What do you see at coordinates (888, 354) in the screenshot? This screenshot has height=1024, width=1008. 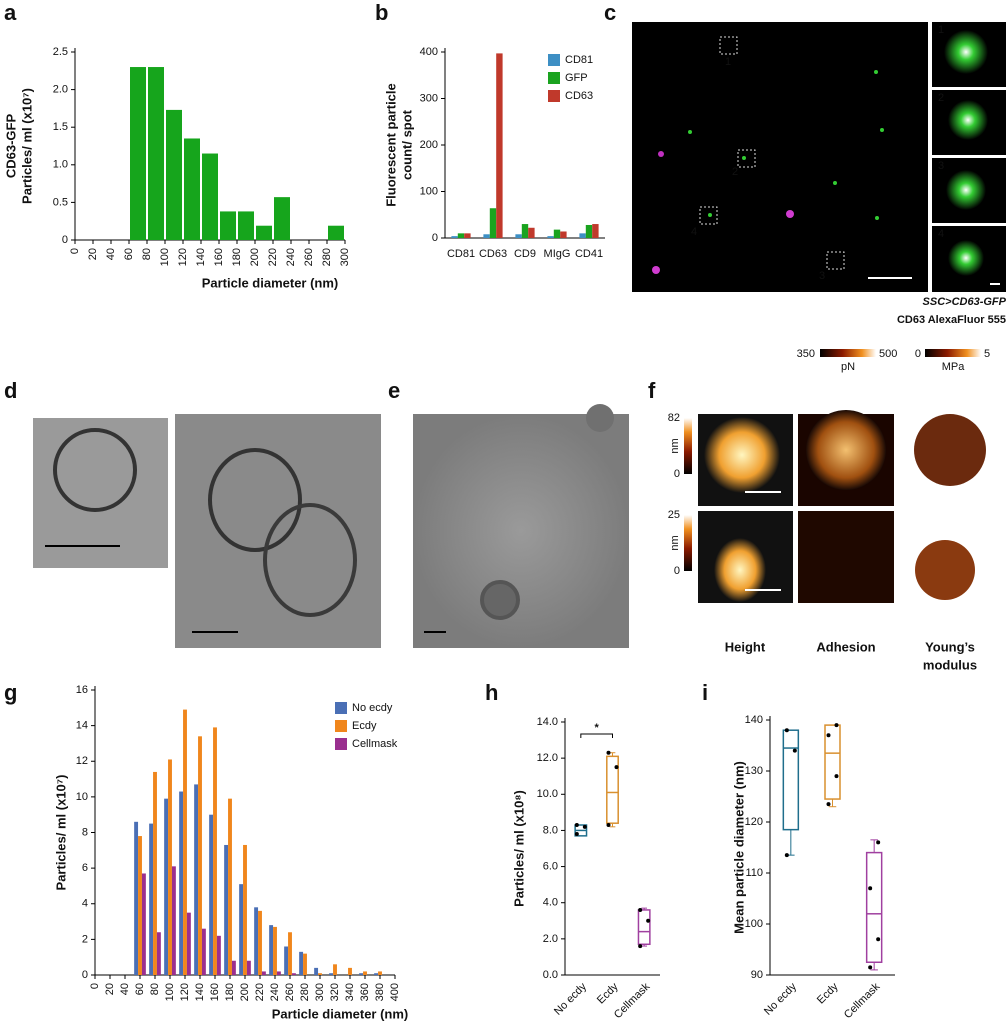 I see `colorbar-label: 500` at bounding box center [888, 354].